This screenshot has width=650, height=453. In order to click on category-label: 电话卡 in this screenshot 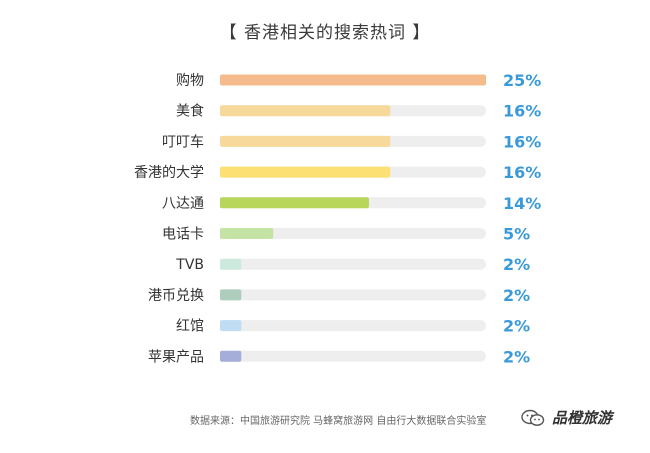, I will do `click(183, 235)`.